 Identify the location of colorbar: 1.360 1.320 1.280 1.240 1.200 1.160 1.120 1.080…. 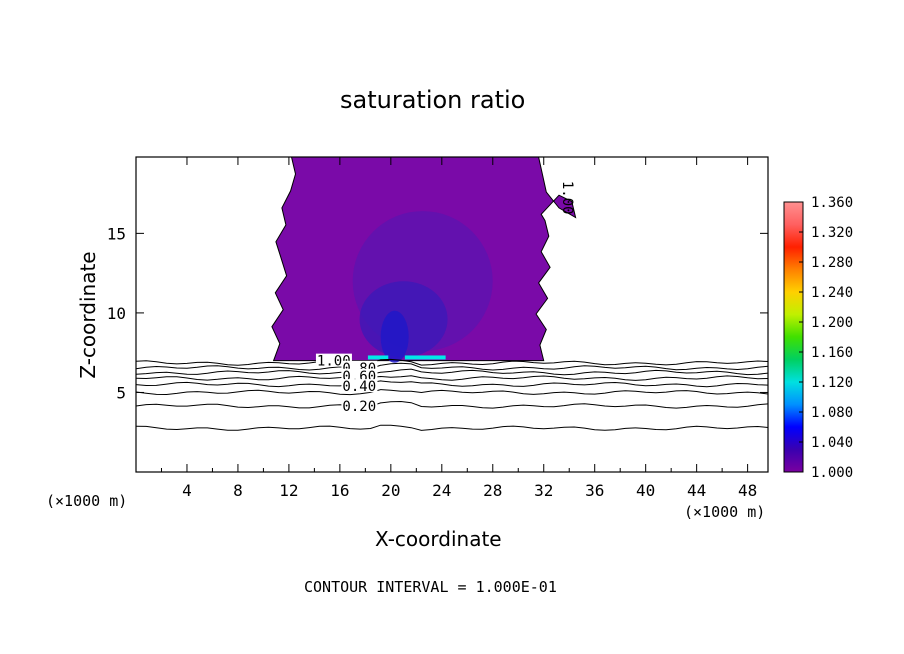
(818, 338).